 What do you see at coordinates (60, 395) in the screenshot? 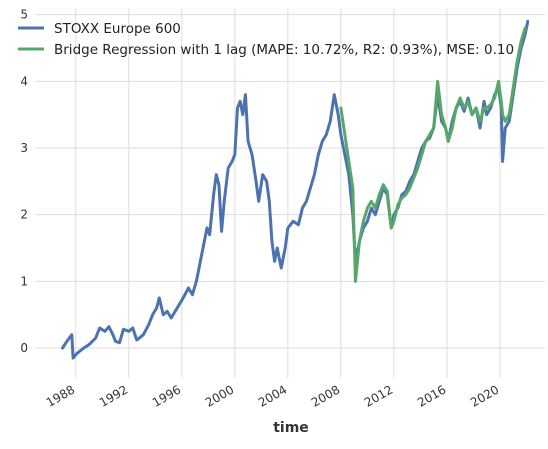
I see `x-tick-label: 1988` at bounding box center [60, 395].